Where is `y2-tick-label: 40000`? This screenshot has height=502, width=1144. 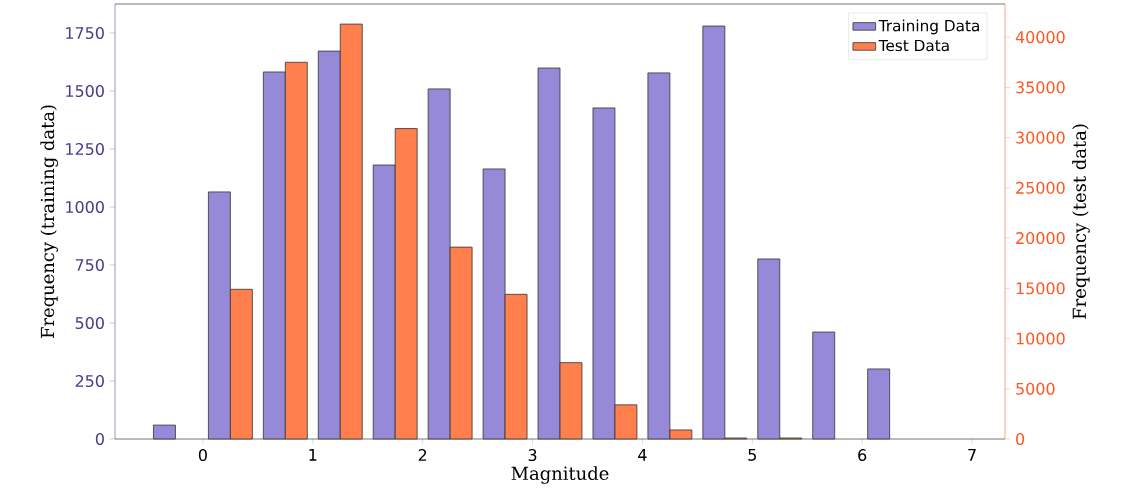 y2-tick-label: 40000 is located at coordinates (1040, 37).